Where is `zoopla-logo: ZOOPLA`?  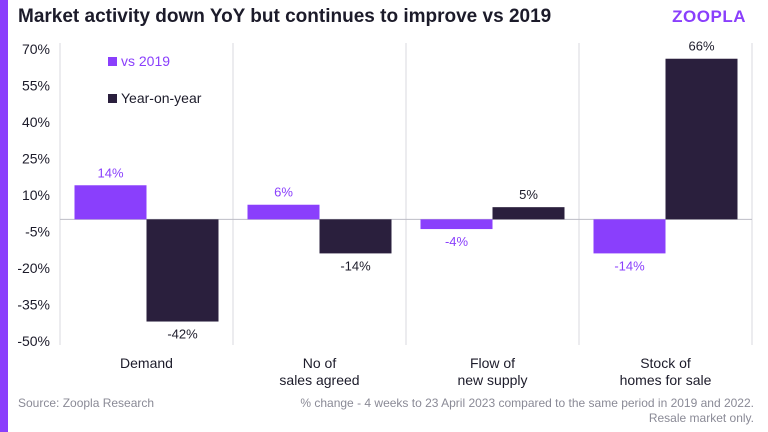 zoopla-logo: ZOOPLA is located at coordinates (709, 16).